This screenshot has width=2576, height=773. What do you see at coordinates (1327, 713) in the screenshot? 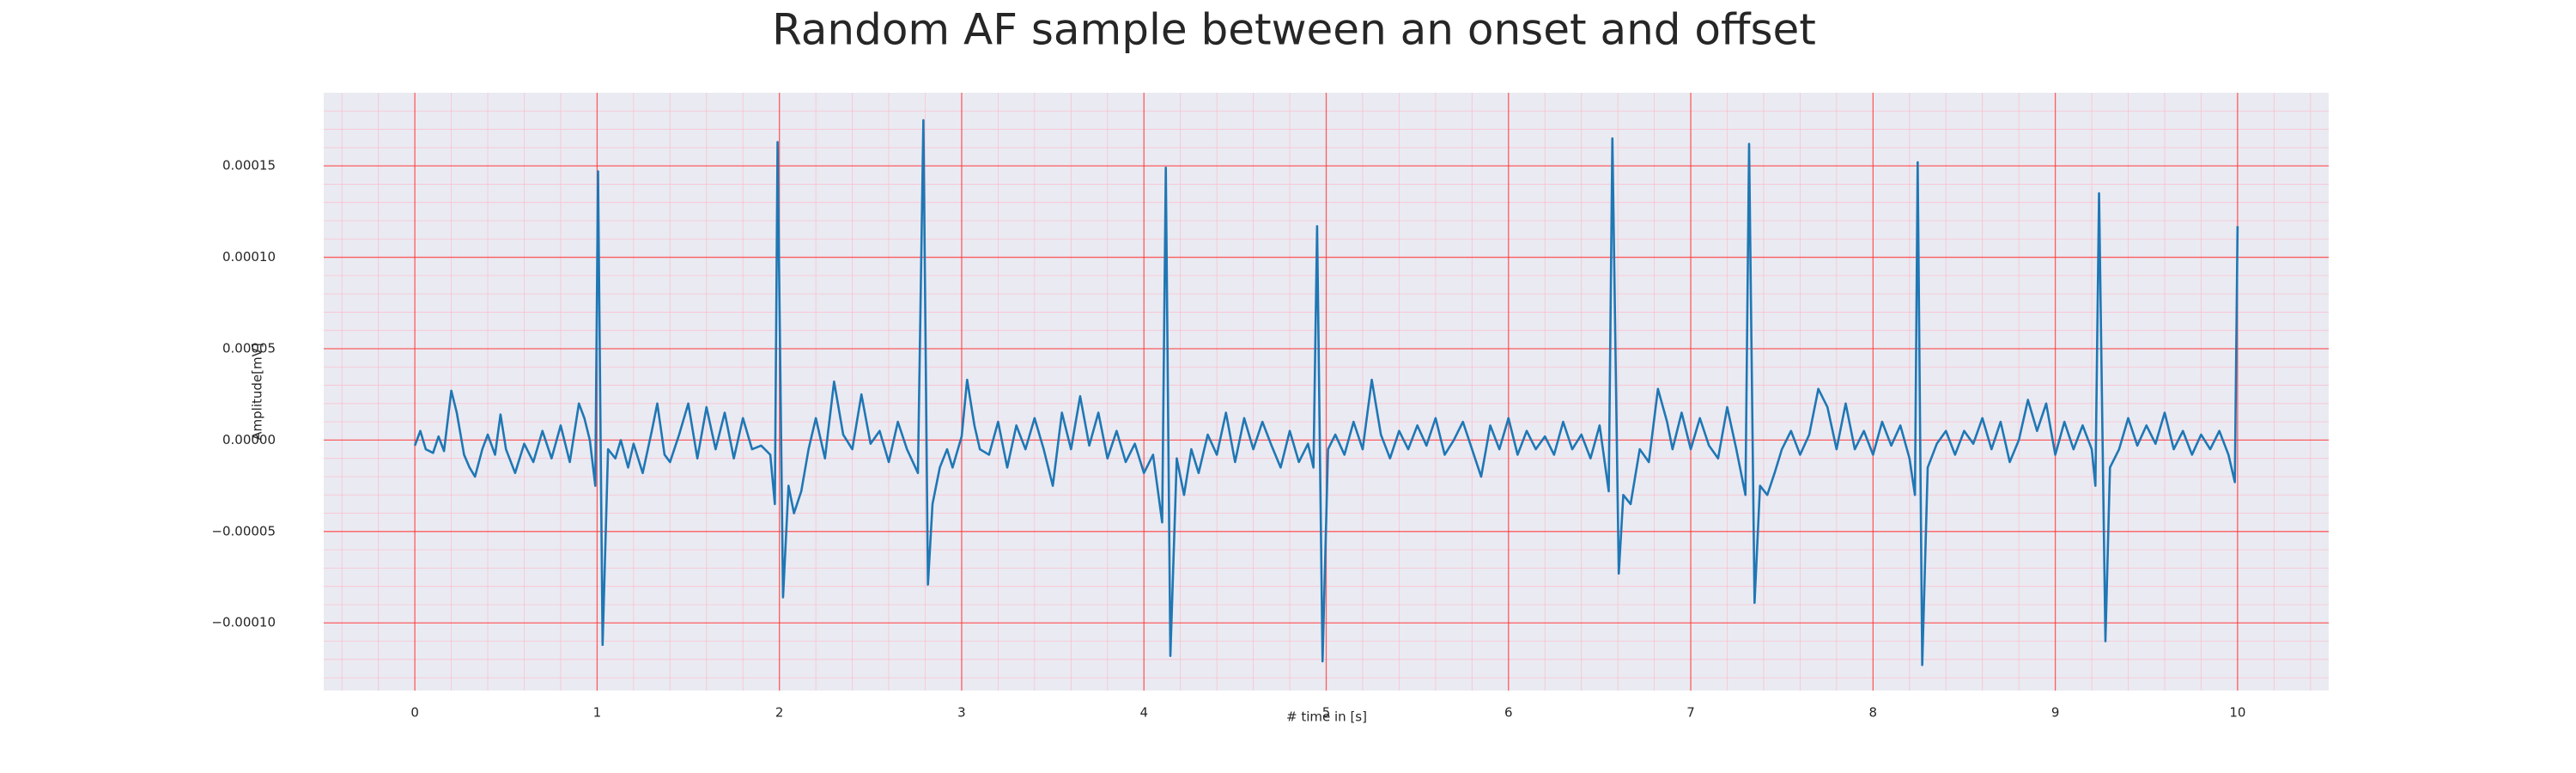
I see `x-tick-label: 5` at bounding box center [1327, 713].